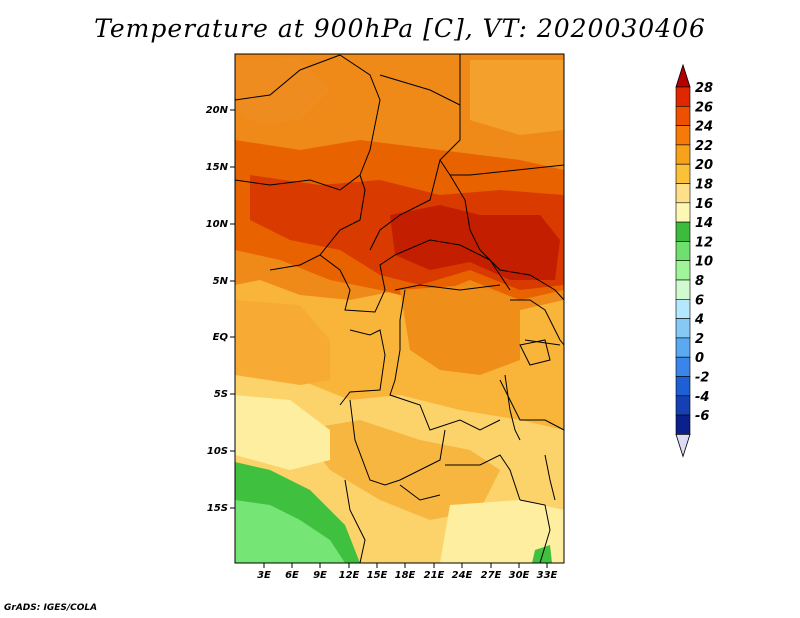 This screenshot has width=800, height=618. Describe the element at coordinates (537, 322) in the screenshot. I see `border-uganda` at that location.